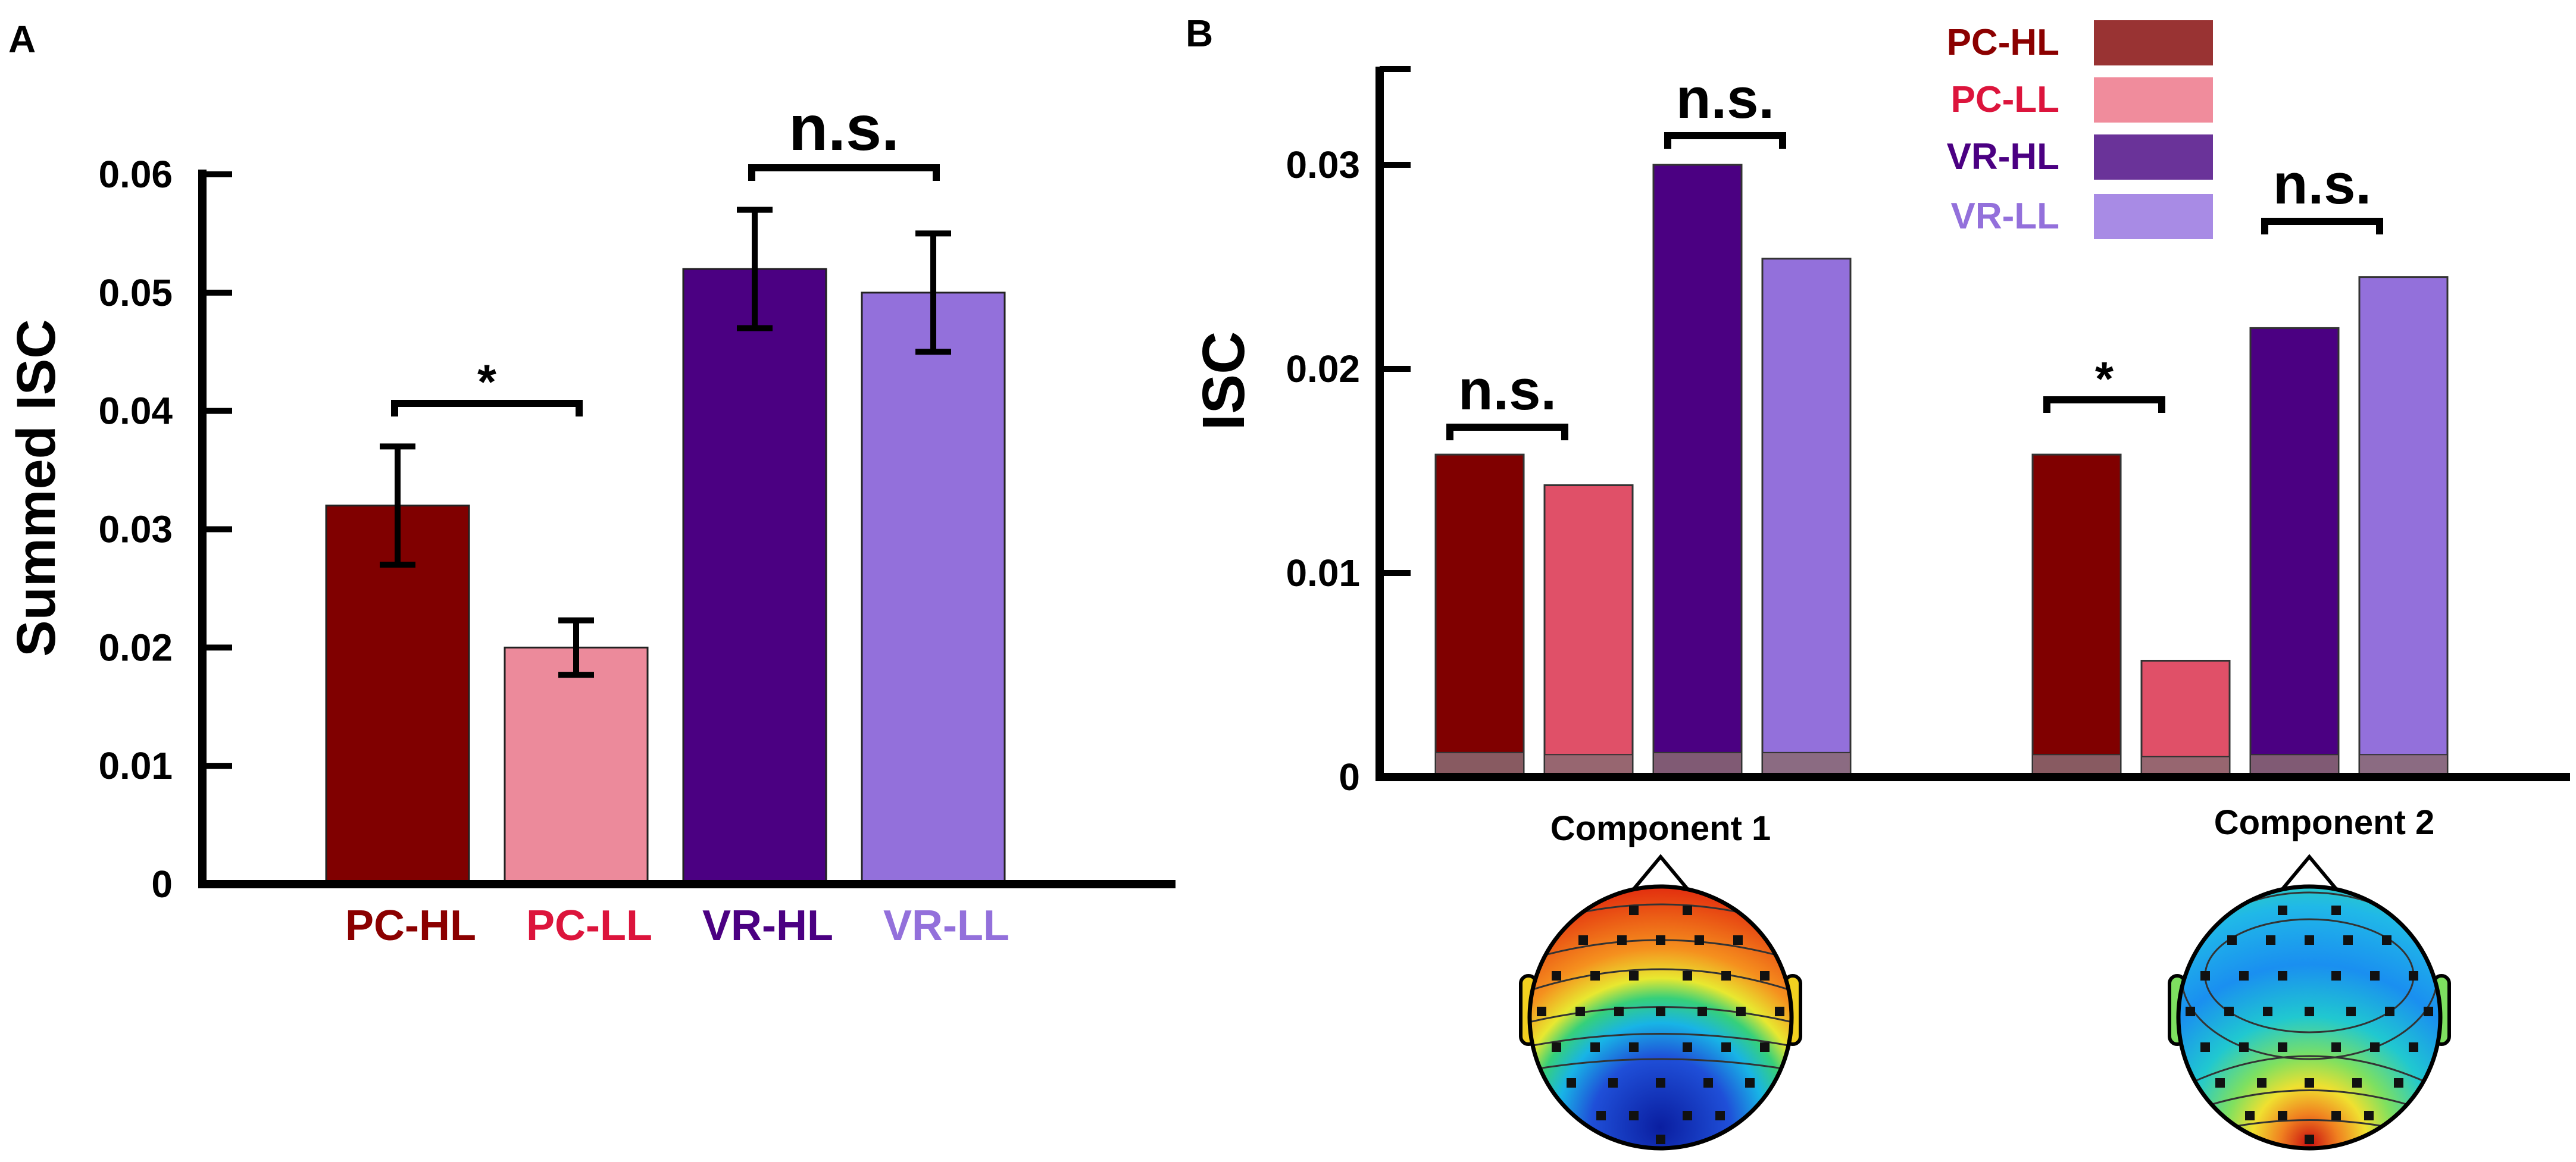 This screenshot has width=2576, height=1162. I want to click on legend-label: PC-HL, so click(2003, 42).